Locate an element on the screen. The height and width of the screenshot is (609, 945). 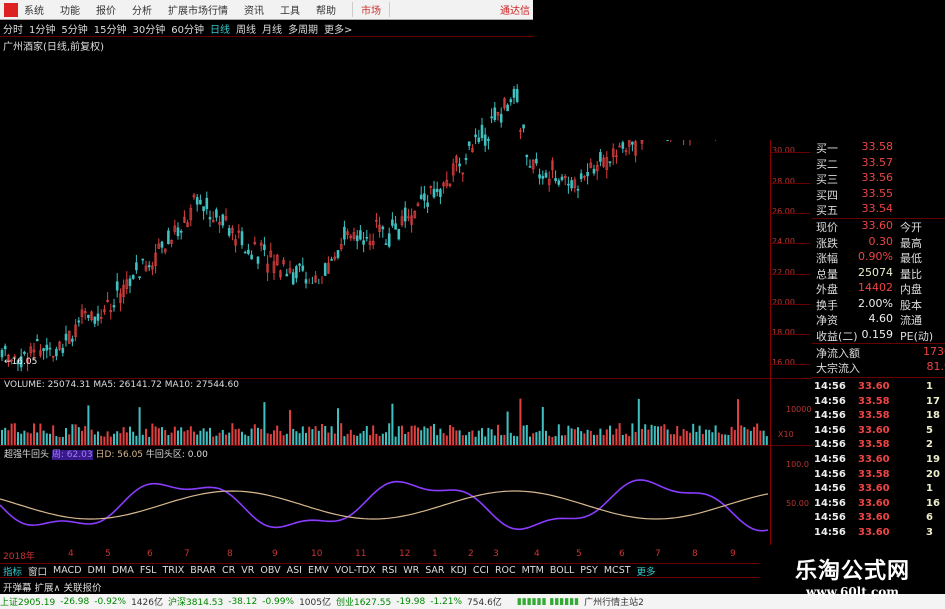
danmaku-toggle: 开弹幕 is located at coordinates (17, 588).